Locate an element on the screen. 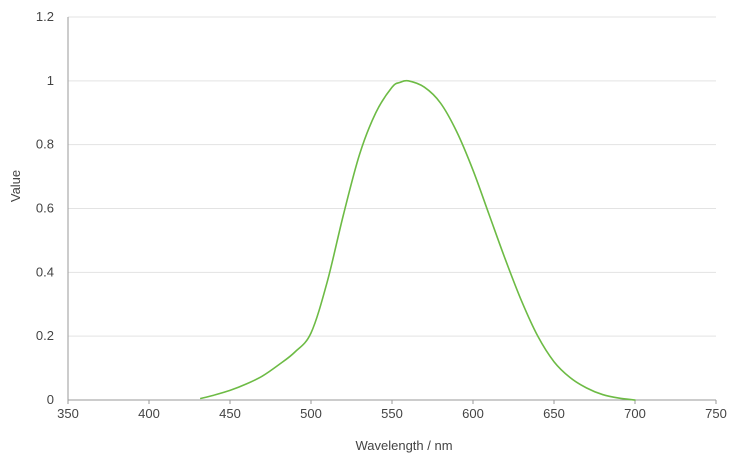 The height and width of the screenshot is (455, 736). x-tick-label: 600 is located at coordinates (473, 413).